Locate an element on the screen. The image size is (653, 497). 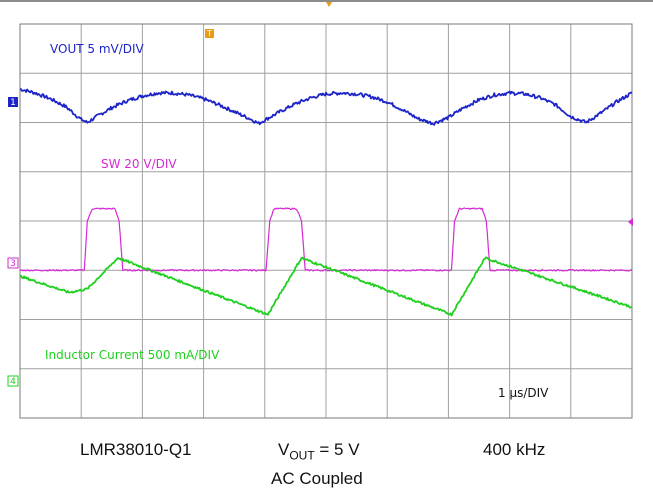
channel-3-marker: 3 is located at coordinates (13, 263).